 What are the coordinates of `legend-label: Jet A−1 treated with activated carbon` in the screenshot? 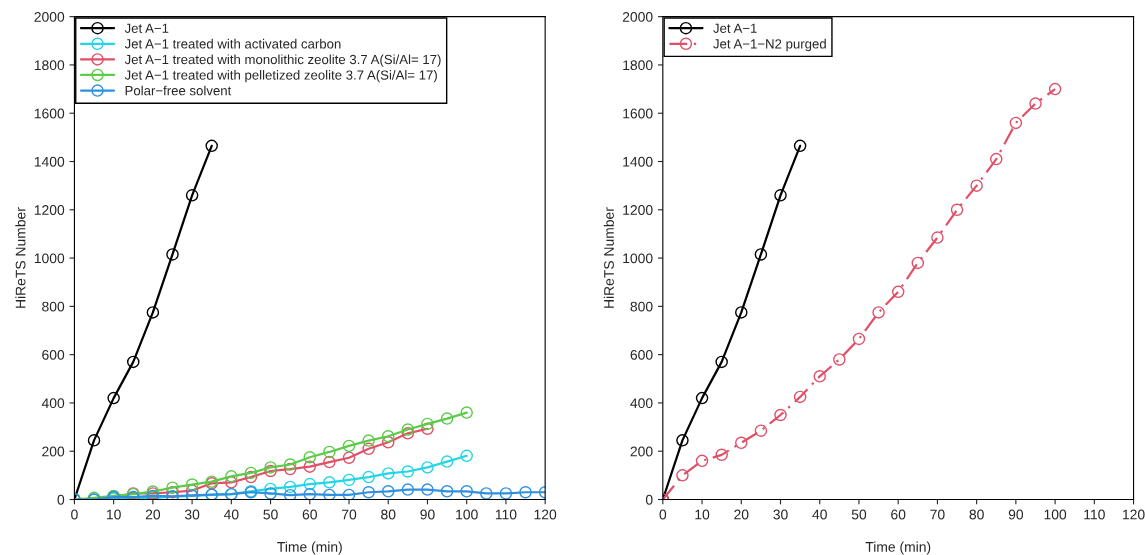 It's located at (232, 43).